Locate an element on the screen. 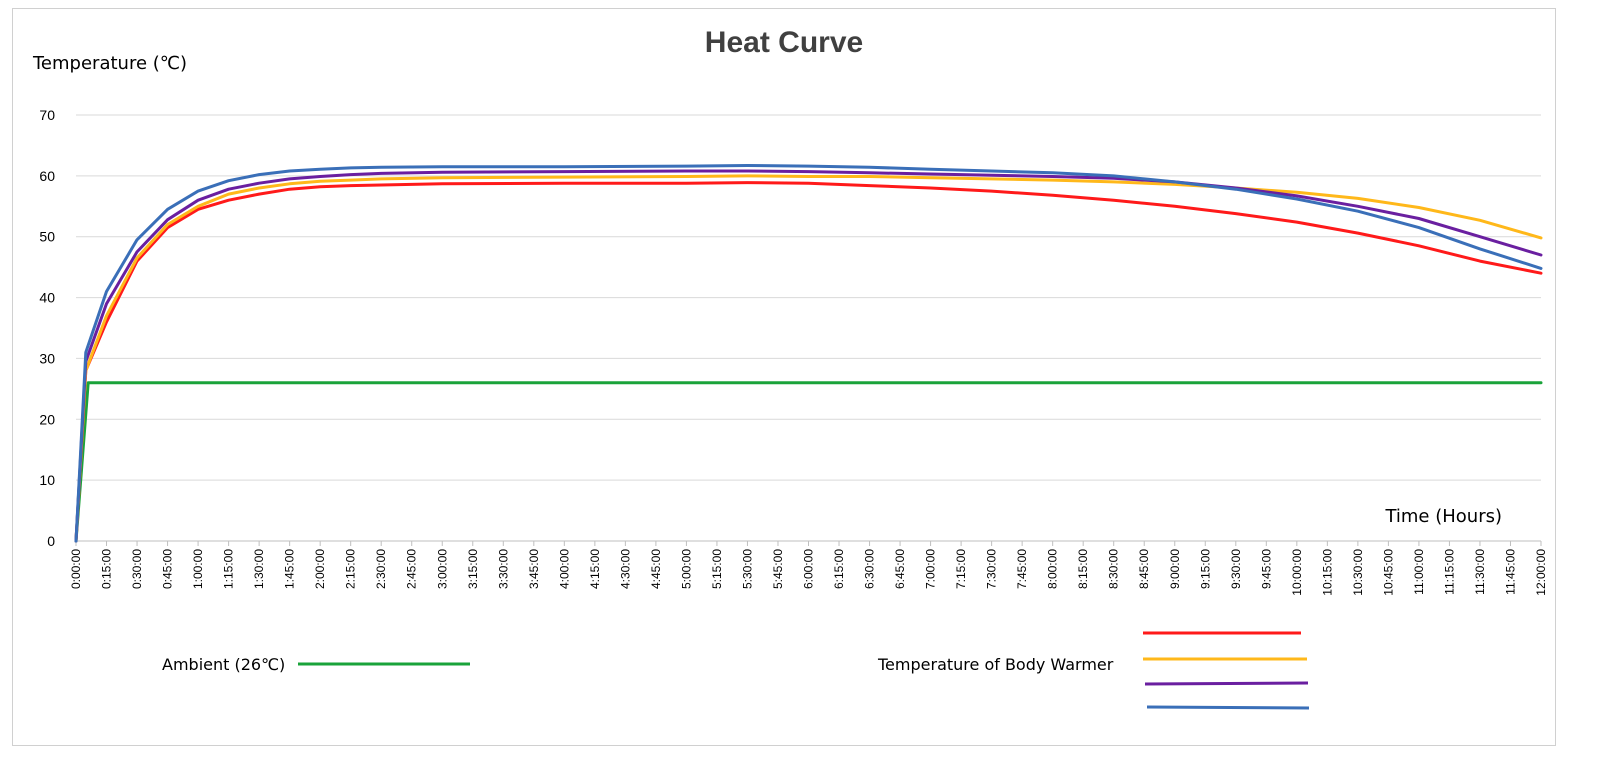  x-tick-label: 1:45:00 is located at coordinates (290, 569).